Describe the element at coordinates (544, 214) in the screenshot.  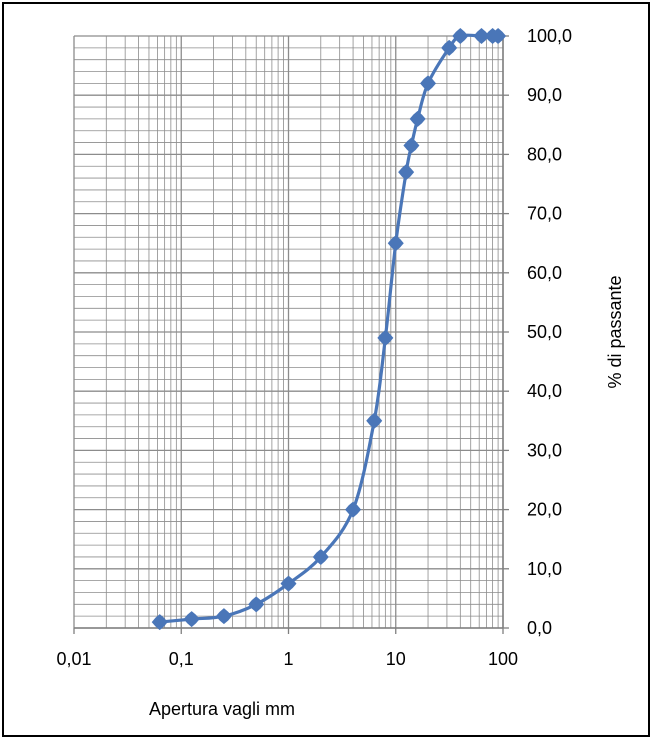
I see `y-tick-label: 70,0` at that location.